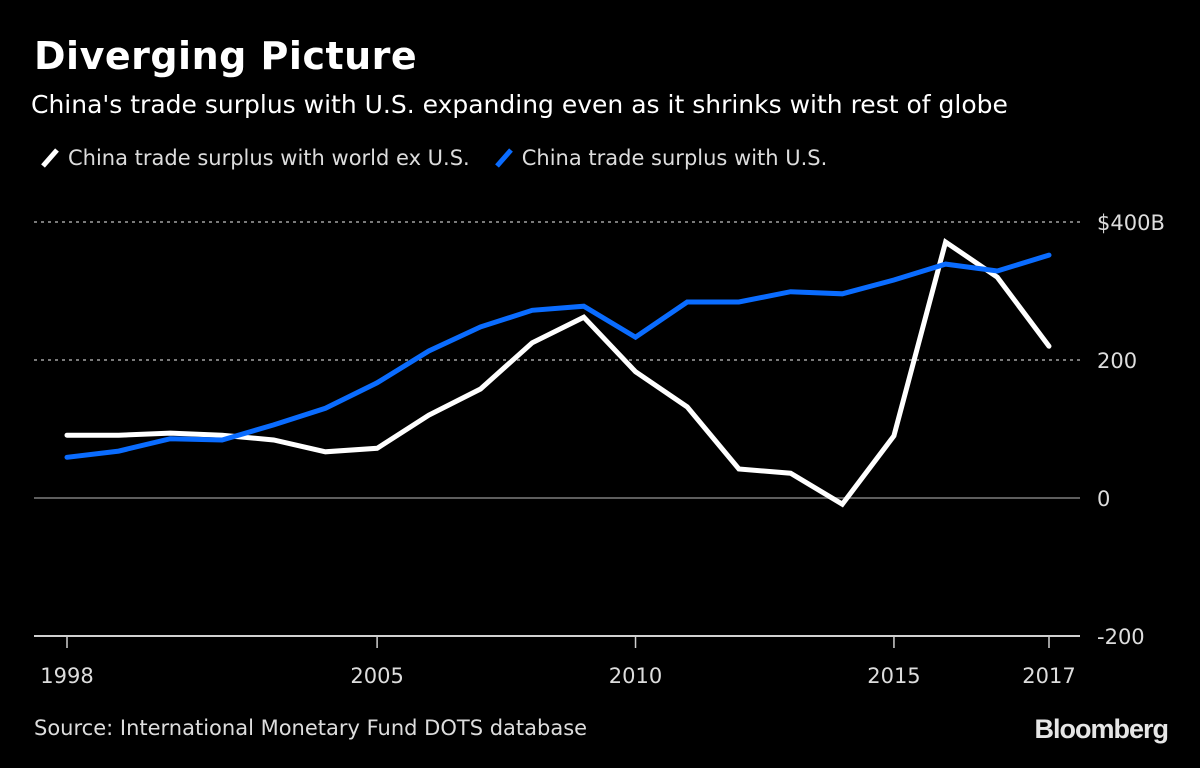  Describe the element at coordinates (66, 676) in the screenshot. I see `x-tick-label: 1998` at that location.